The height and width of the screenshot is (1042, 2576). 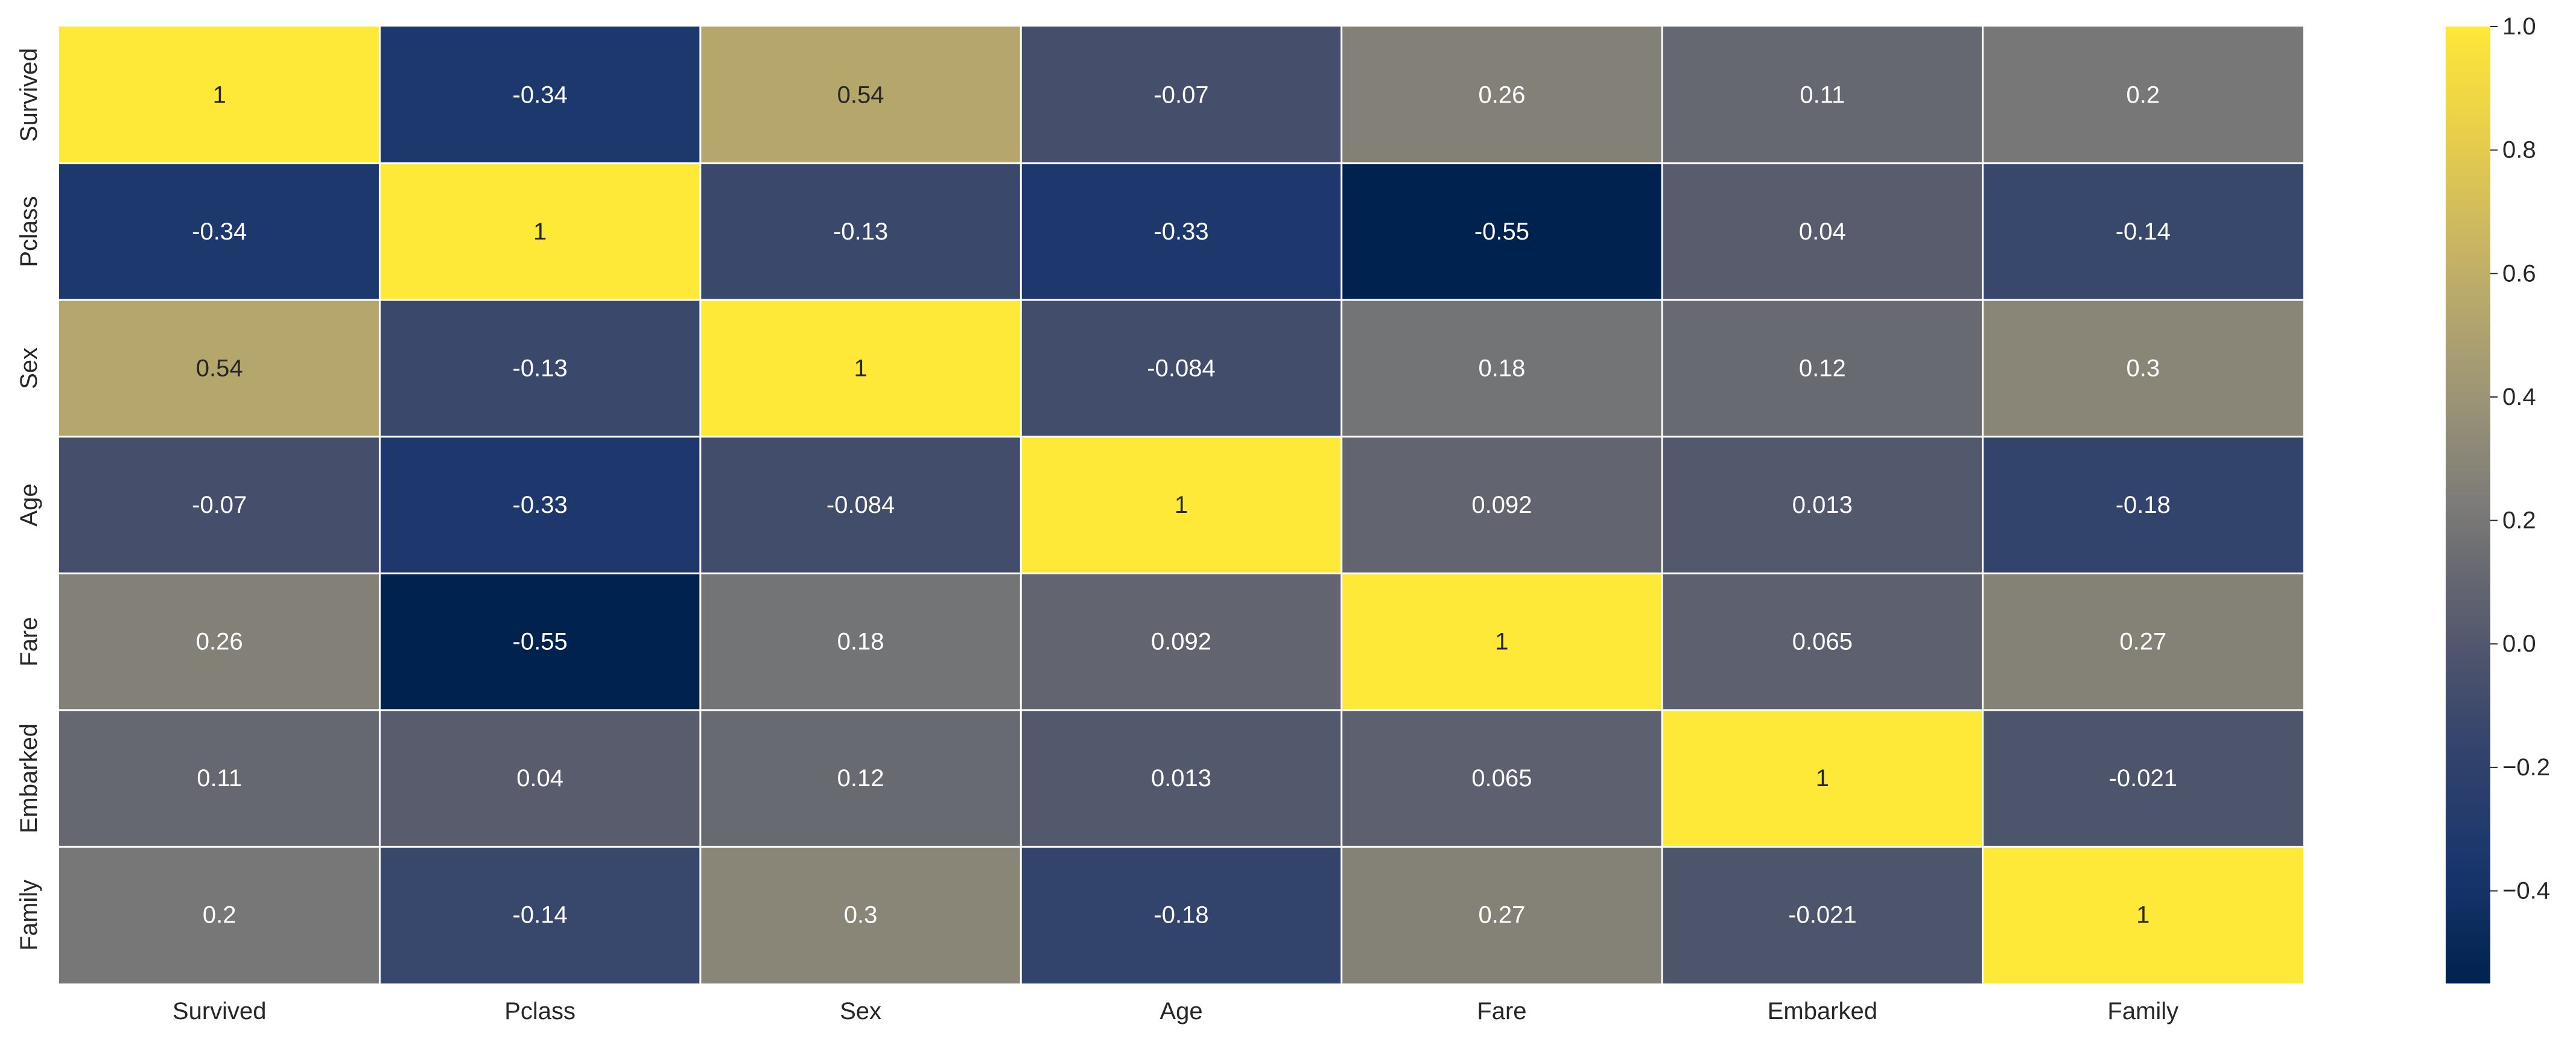 I want to click on cell-value-label: 0.27, so click(x=2142, y=642).